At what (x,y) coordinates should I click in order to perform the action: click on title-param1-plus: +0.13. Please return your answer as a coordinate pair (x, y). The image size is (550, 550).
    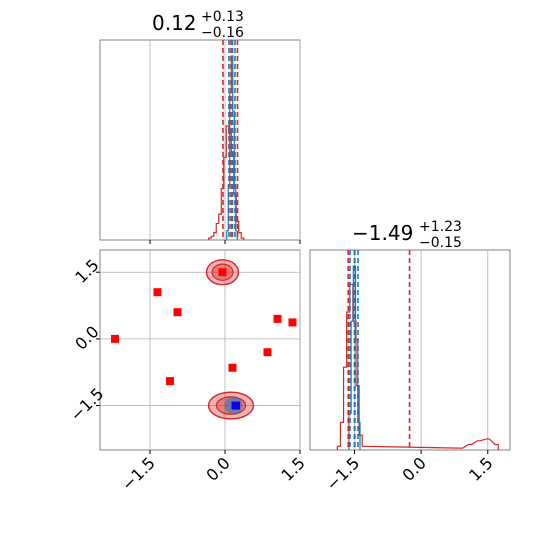
    Looking at the image, I should click on (222, 17).